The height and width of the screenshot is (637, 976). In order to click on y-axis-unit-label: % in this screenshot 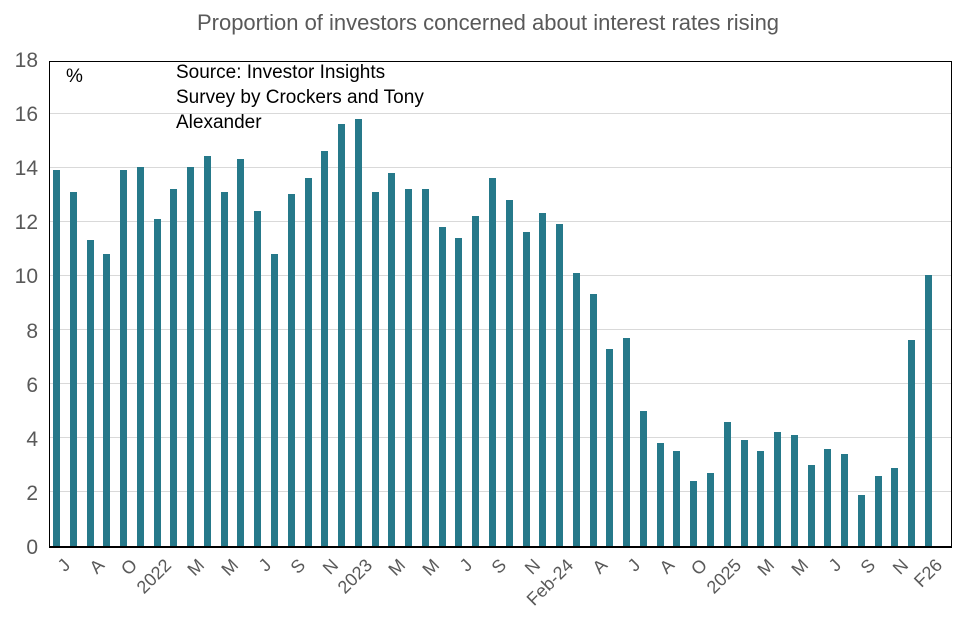, I will do `click(74, 76)`.